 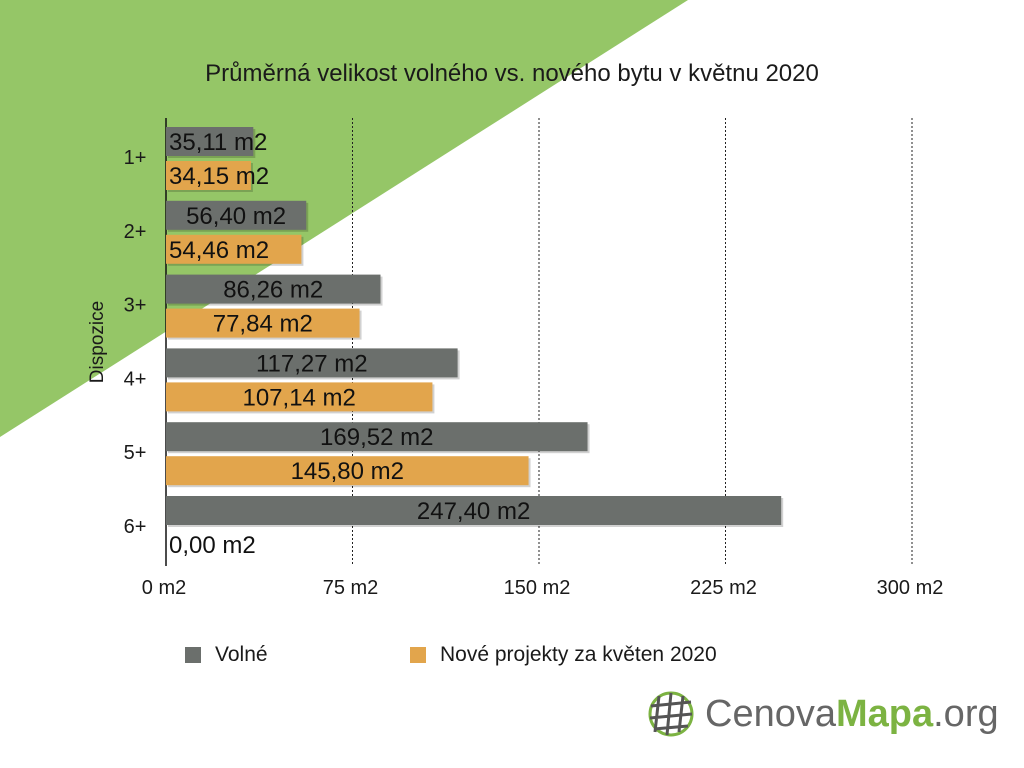 I want to click on data-label: 145,80 m2, so click(x=347, y=471).